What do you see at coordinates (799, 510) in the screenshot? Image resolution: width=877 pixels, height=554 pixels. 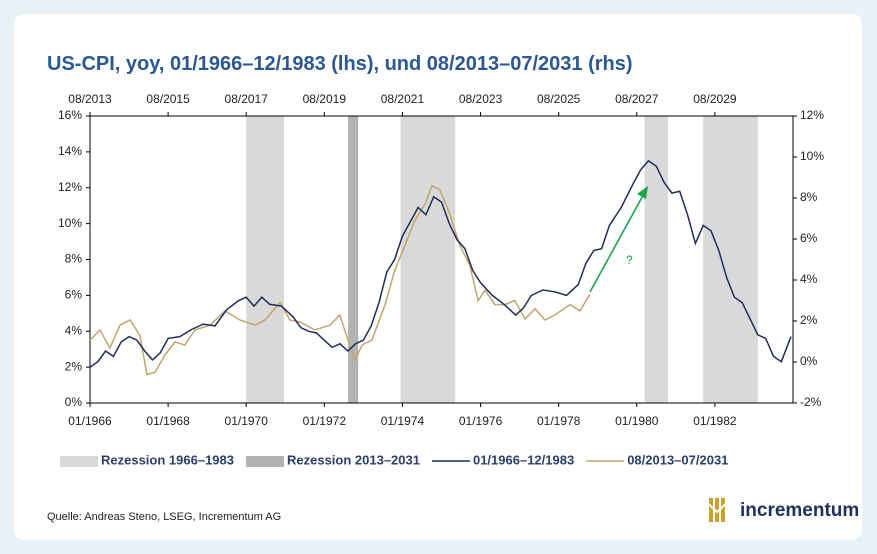 I see `logo: incrementum` at bounding box center [799, 510].